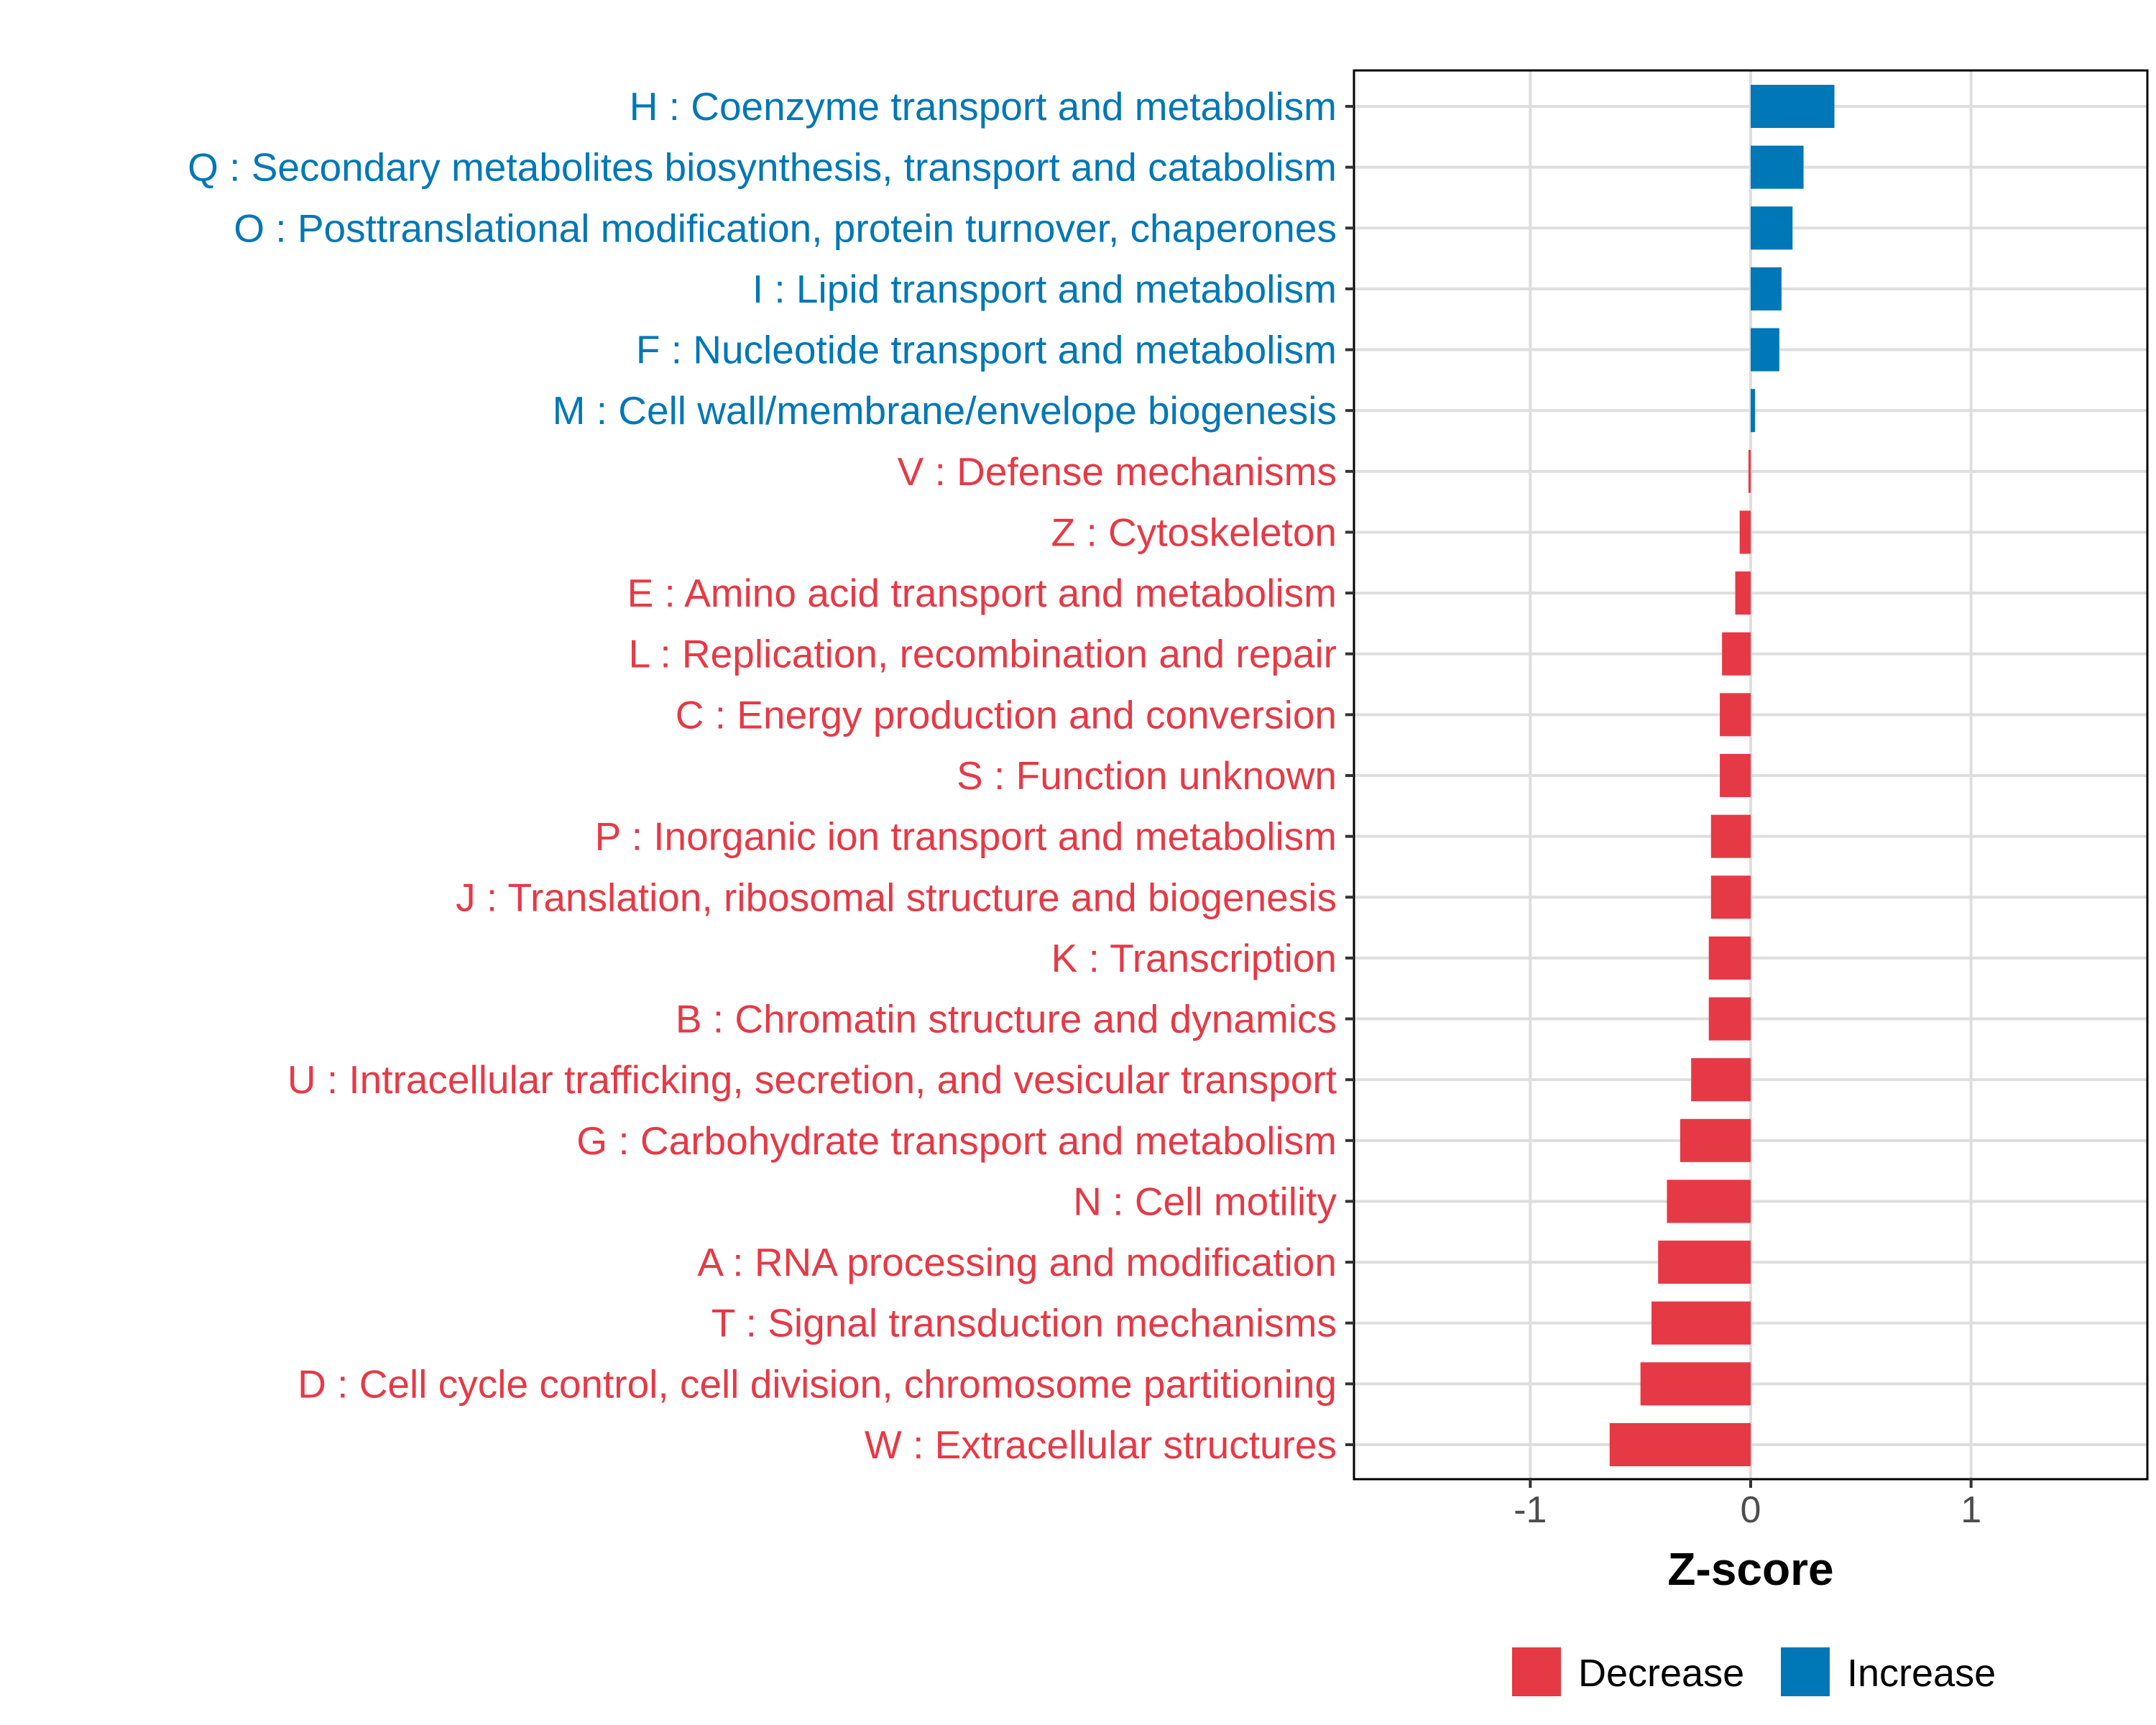 This screenshot has height=1725, width=2156. Describe the element at coordinates (1921, 1673) in the screenshot. I see `legend-label-increase: Increase` at that location.